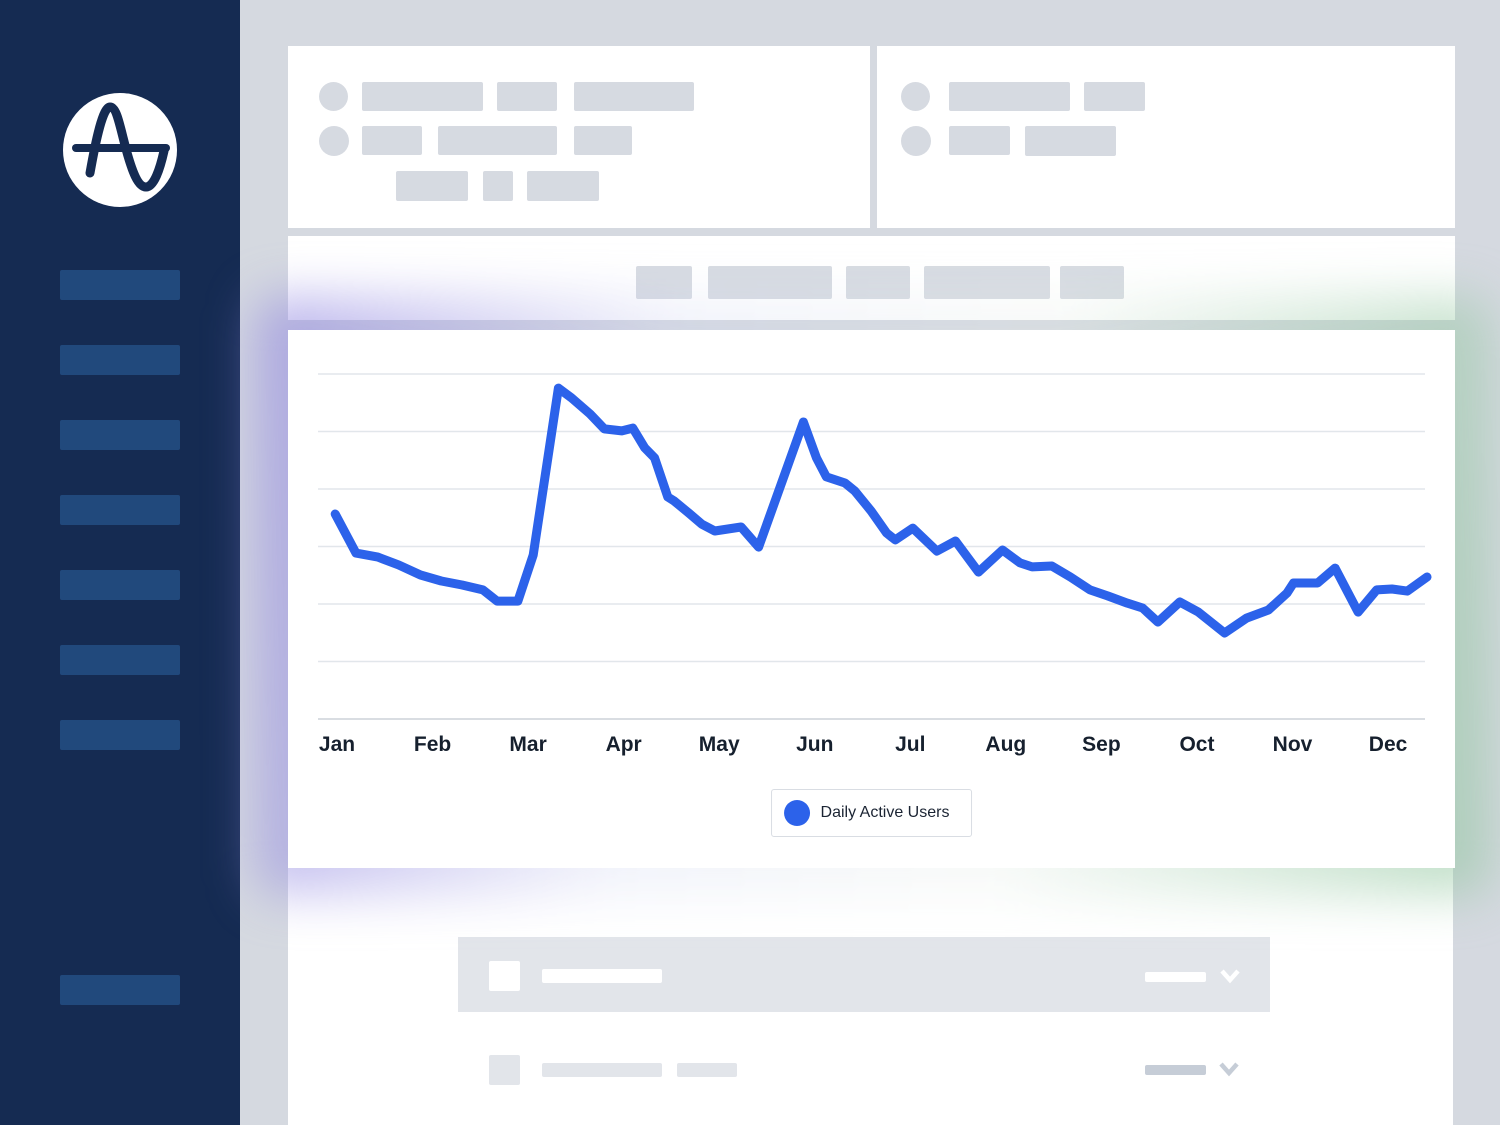 The image size is (1500, 1125). What do you see at coordinates (602, 976) in the screenshot?
I see `list-header-title-placeholder` at bounding box center [602, 976].